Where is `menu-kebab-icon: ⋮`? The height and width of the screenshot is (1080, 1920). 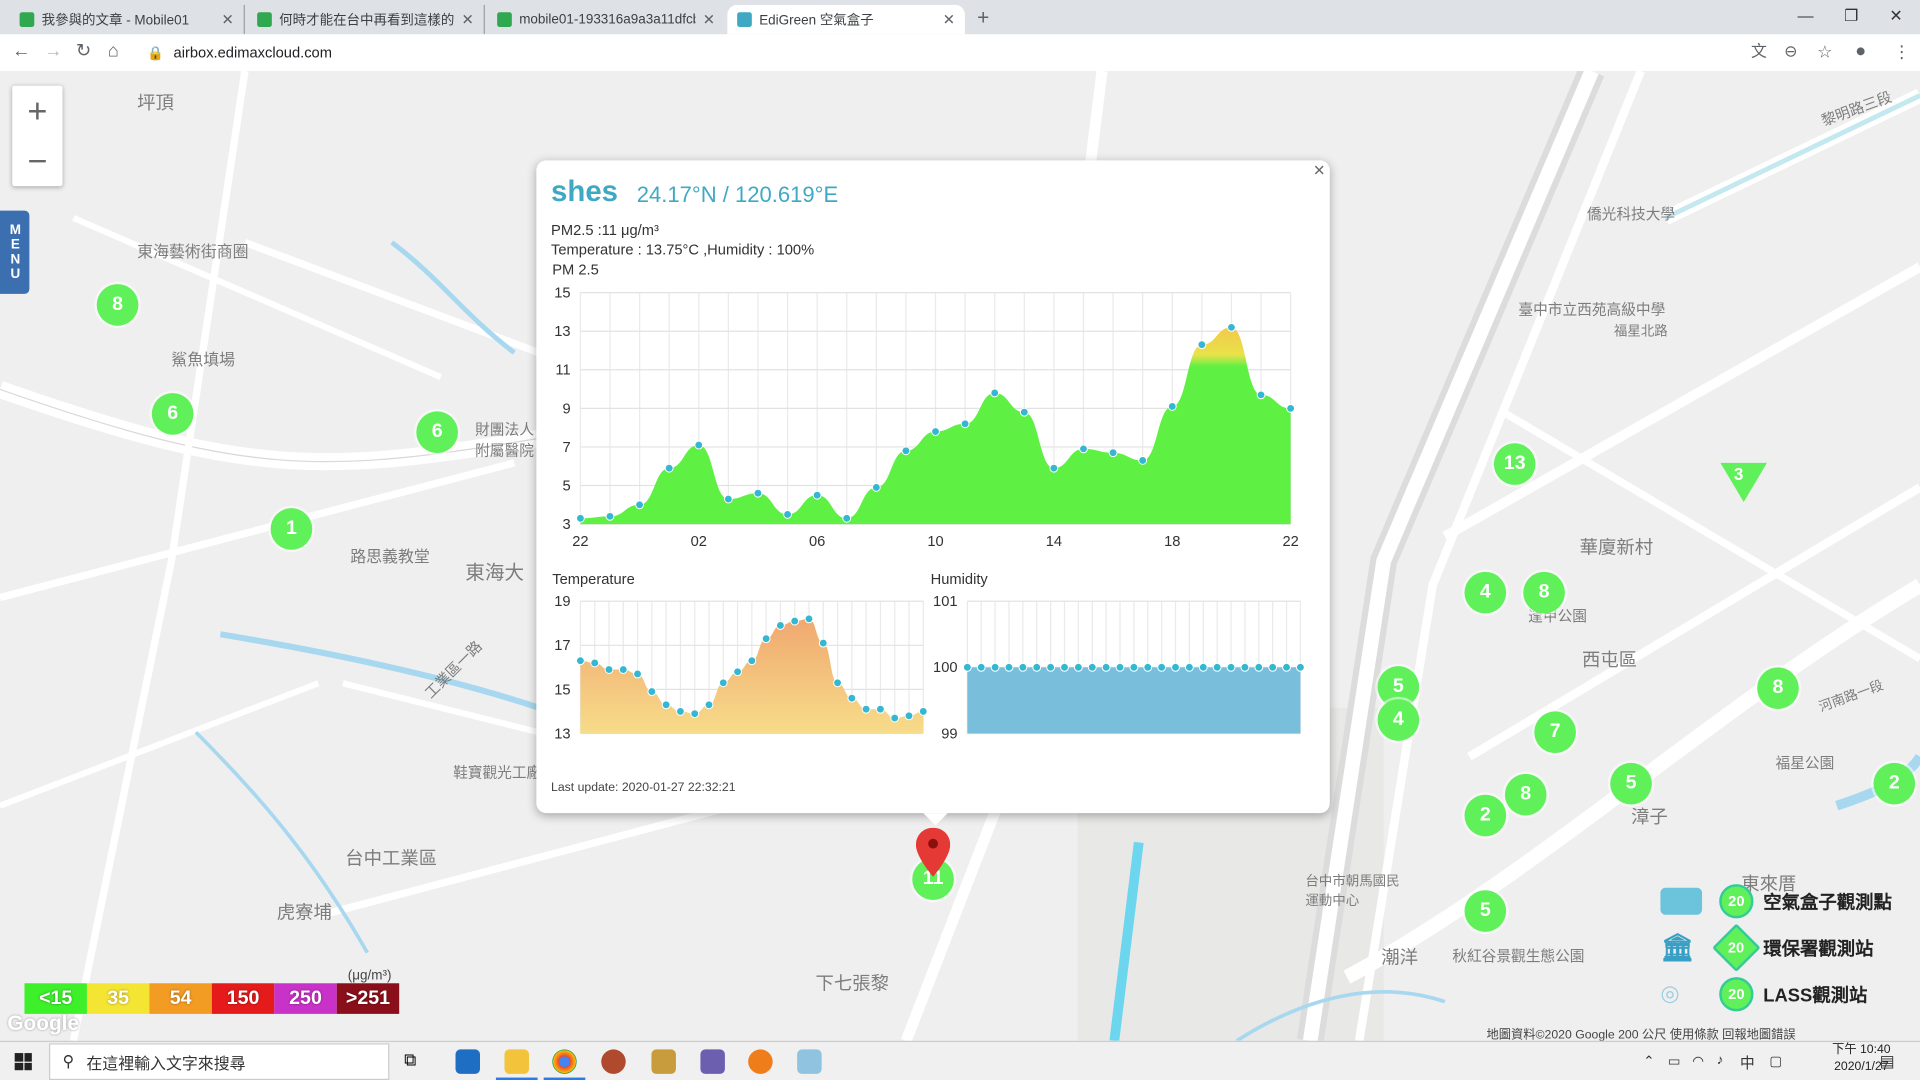
menu-kebab-icon: ⋮ is located at coordinates (1902, 51).